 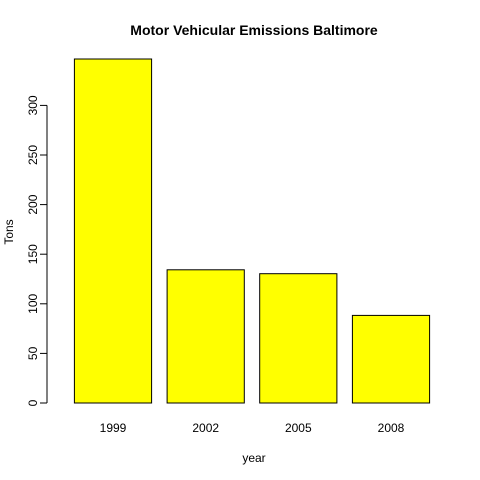 I want to click on bar-2005, so click(x=298, y=338).